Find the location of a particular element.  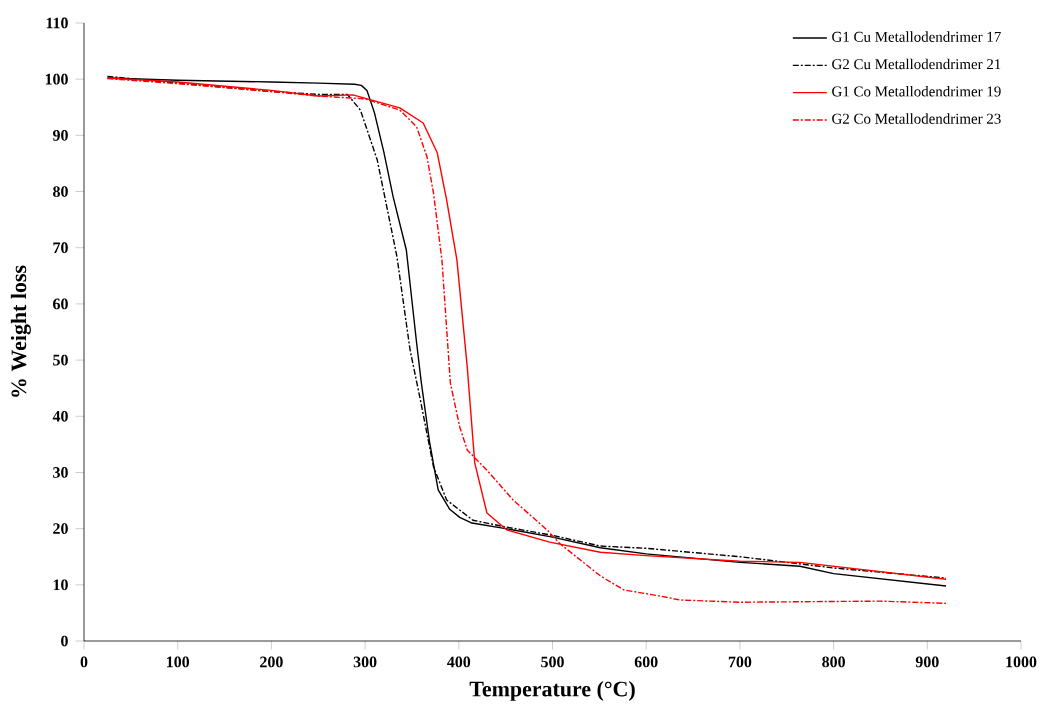

x-tick-label: 800 is located at coordinates (833, 662).